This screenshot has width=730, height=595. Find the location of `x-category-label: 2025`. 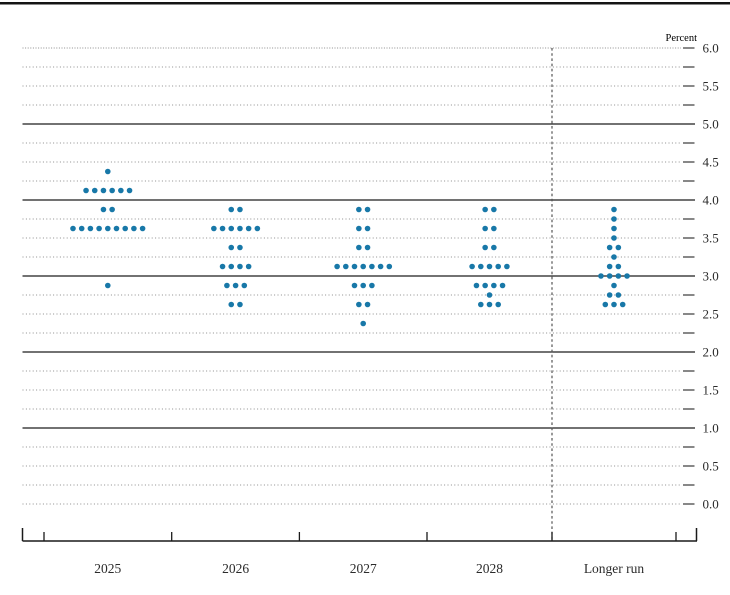

x-category-label: 2025 is located at coordinates (107, 568).